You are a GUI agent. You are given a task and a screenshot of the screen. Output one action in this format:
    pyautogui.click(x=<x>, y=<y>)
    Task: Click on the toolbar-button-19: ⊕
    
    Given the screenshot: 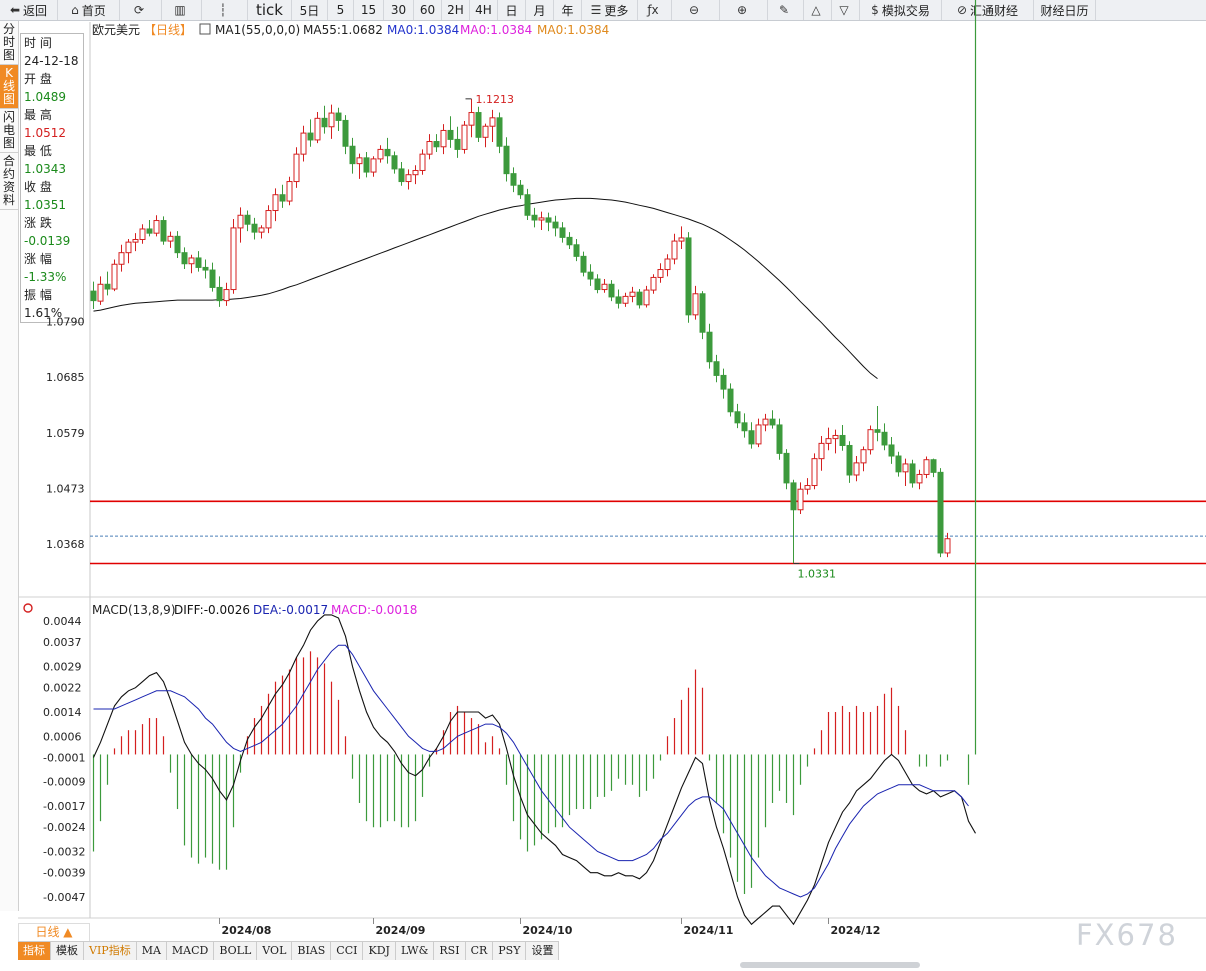 What is the action you would take?
    pyautogui.click(x=744, y=10)
    